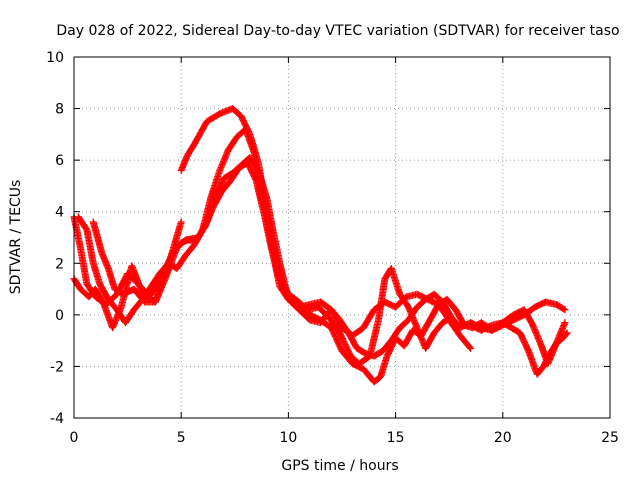 Image resolution: width=640 pixels, height=480 pixels. Describe the element at coordinates (59, 110) in the screenshot. I see `y-tick-label: 8` at that location.